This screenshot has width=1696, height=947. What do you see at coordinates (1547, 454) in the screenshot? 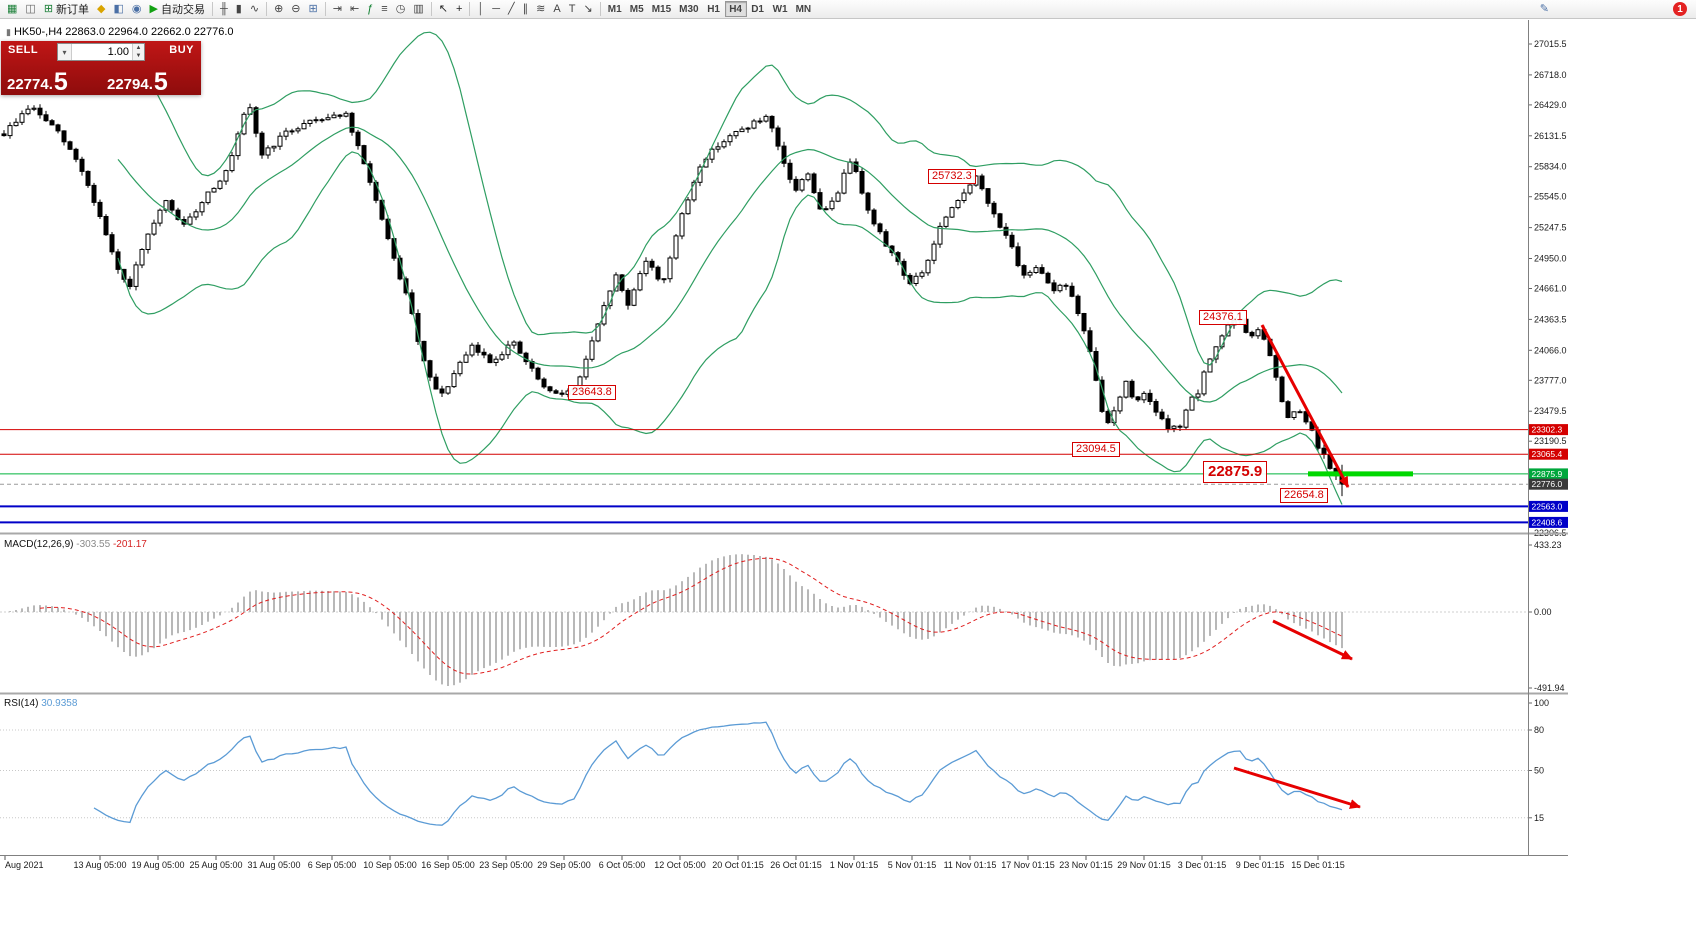
I see `price-tag-label: 23065.4` at bounding box center [1547, 454].